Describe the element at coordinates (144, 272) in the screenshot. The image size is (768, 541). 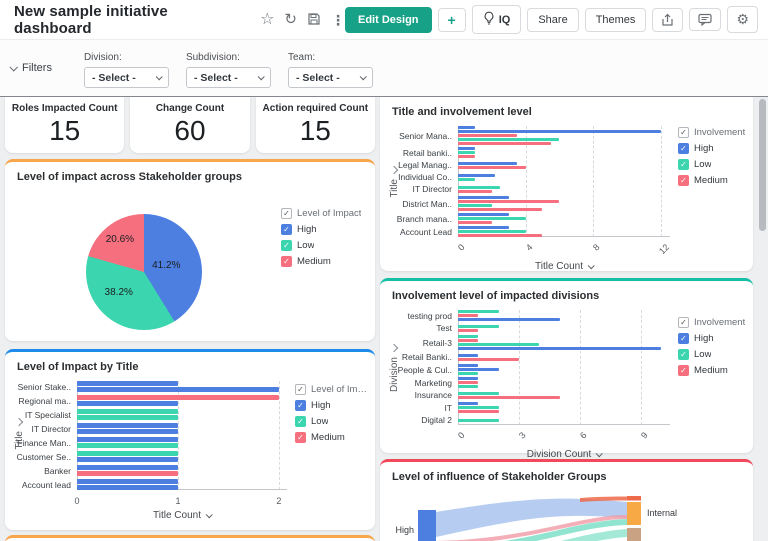
I see `pie-chart: 41.2% 38.2% 20.6%` at that location.